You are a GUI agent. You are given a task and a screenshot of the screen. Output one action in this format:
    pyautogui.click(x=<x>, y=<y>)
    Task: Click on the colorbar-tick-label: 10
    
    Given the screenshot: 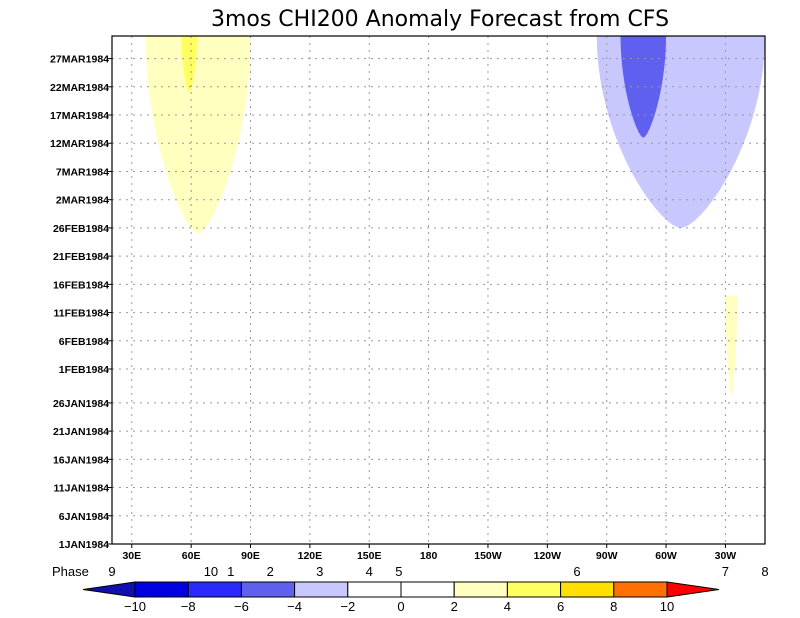 What is the action you would take?
    pyautogui.click(x=667, y=606)
    